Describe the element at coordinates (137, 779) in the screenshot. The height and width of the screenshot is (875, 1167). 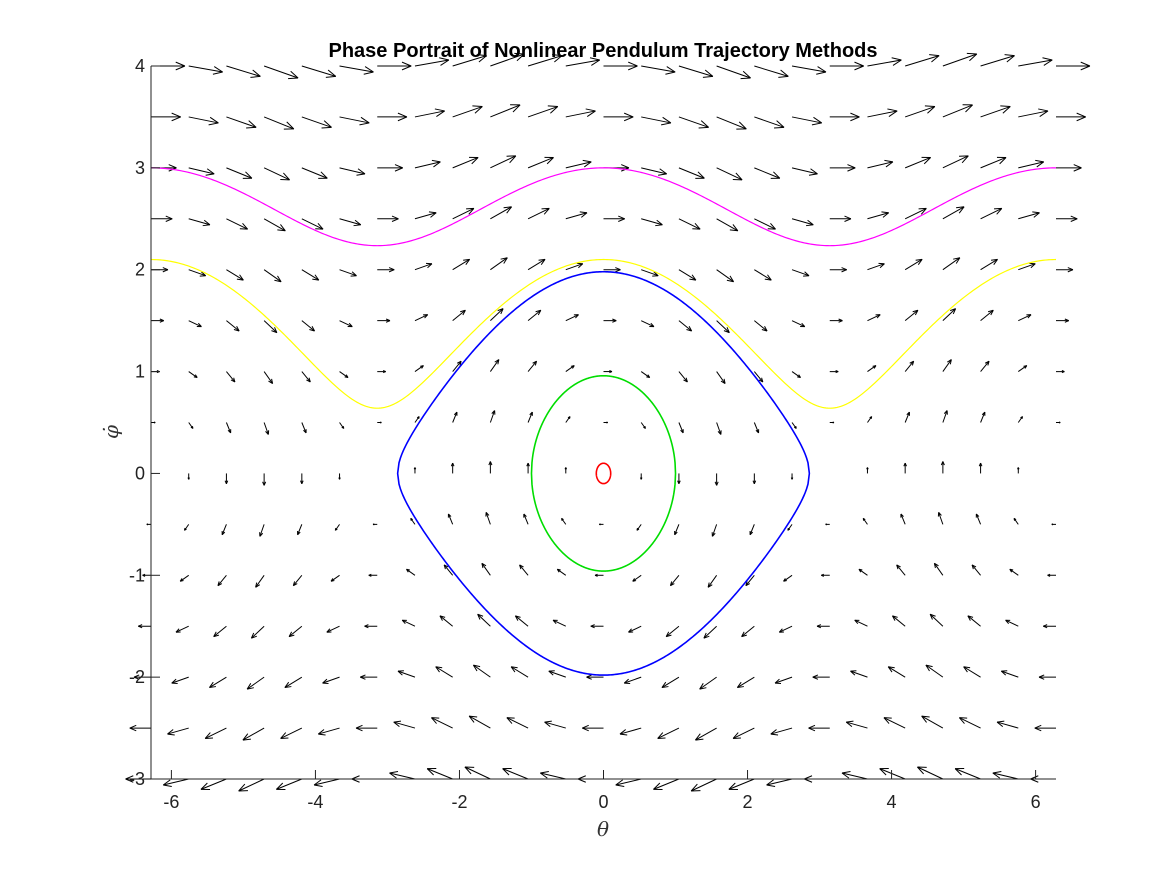
I see `y-tick-label: -3` at that location.